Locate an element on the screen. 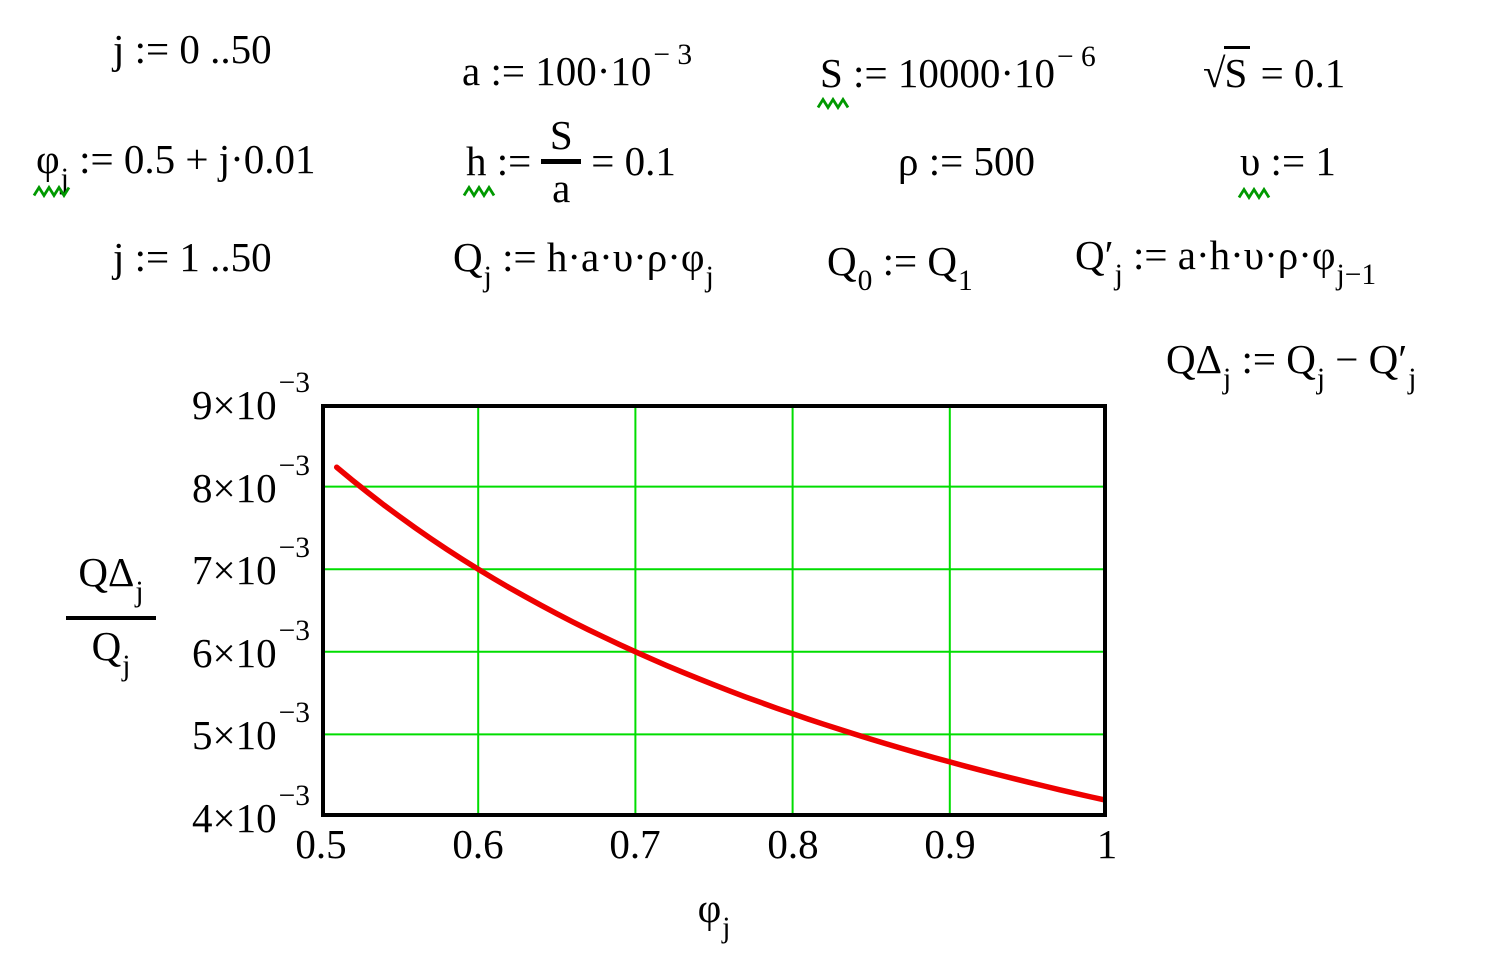  expr-Q0-def: Q0 := Q1 is located at coordinates (900, 267).